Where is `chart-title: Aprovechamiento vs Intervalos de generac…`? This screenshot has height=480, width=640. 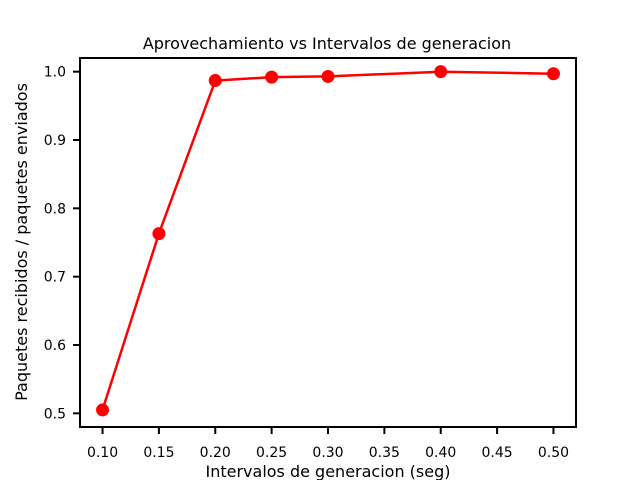 chart-title: Aprovechamiento vs Intervalos de generac… is located at coordinates (327, 43).